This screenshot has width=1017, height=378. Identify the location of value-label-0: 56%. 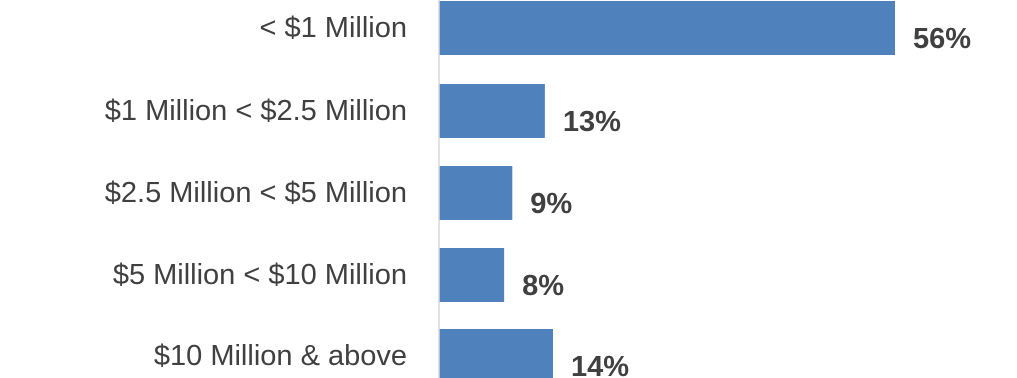
(942, 39).